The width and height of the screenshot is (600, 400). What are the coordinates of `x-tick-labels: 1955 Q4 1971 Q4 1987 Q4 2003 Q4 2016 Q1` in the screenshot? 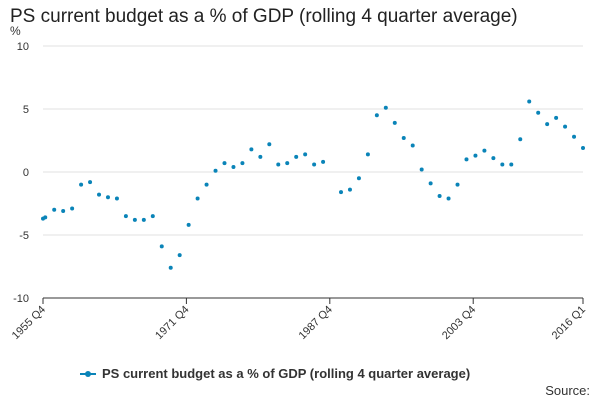 It's located at (299, 323).